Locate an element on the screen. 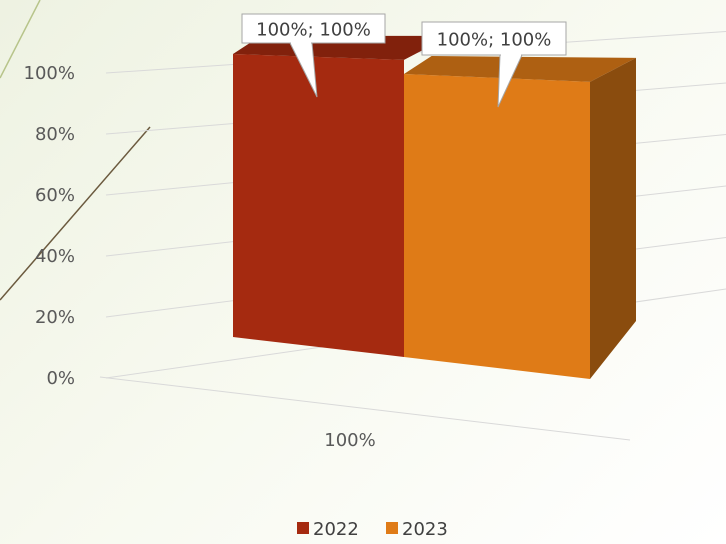  bar-top-2023 is located at coordinates (520, 69).